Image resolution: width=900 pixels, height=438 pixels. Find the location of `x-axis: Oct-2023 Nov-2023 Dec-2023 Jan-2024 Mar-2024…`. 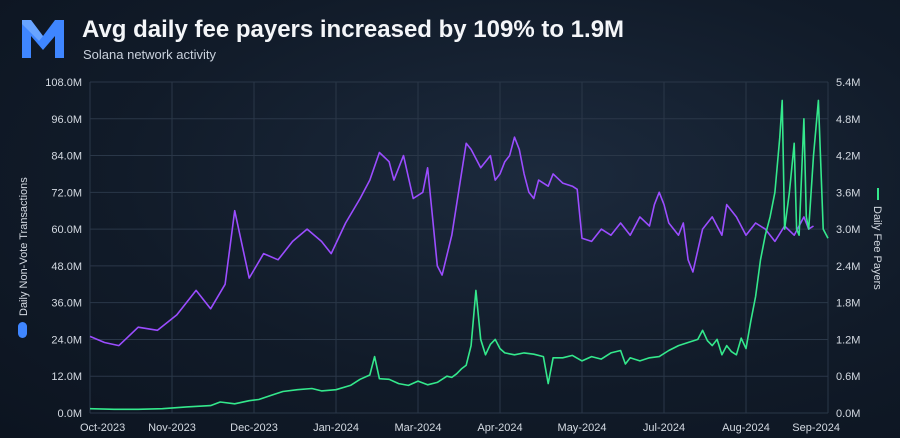

x-axis: Oct-2023 Nov-2023 Dec-2023 Jan-2024 Mar-2024… is located at coordinates (460, 428).